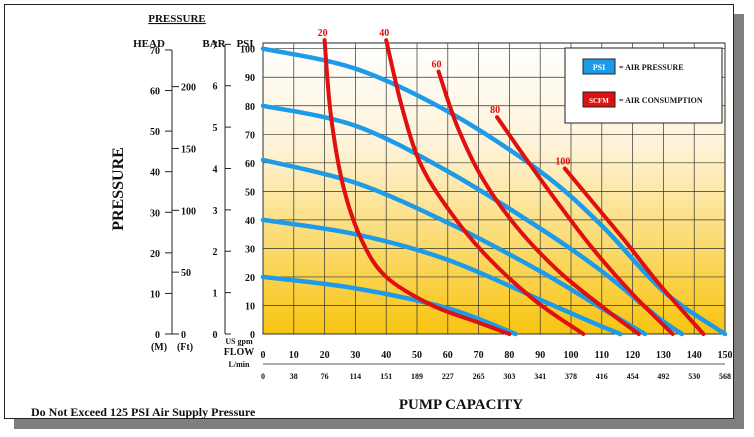  I want to click on bar-tick-label: 5, so click(215, 128).